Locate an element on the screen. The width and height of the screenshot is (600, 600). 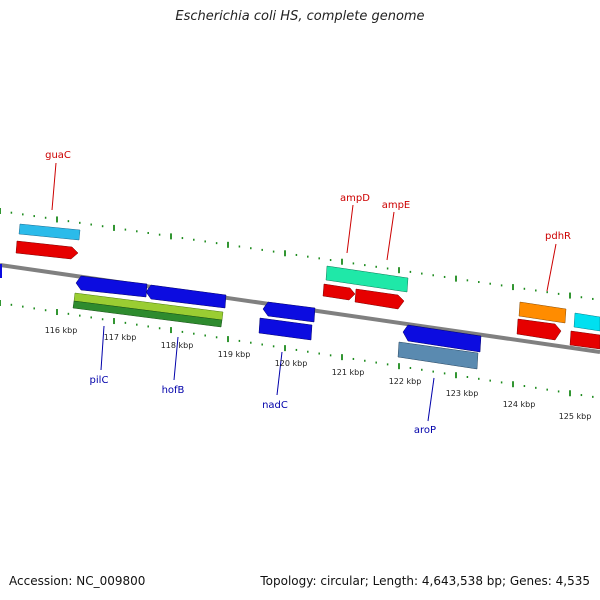
feature-dark-green-block is located at coordinates (147, 314).